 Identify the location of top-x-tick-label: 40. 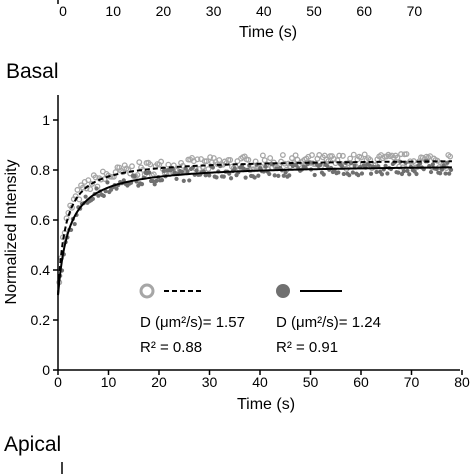
(264, 11).